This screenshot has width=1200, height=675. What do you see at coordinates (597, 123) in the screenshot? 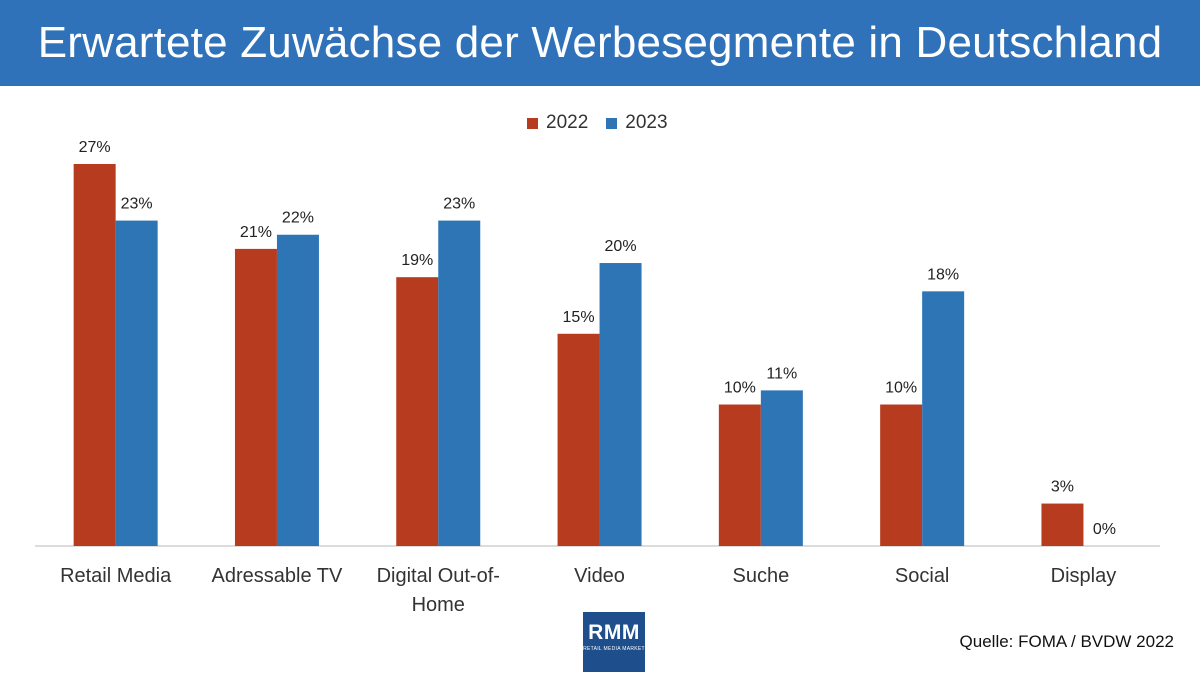
I see `chart-legend: 2022 2023` at bounding box center [597, 123].